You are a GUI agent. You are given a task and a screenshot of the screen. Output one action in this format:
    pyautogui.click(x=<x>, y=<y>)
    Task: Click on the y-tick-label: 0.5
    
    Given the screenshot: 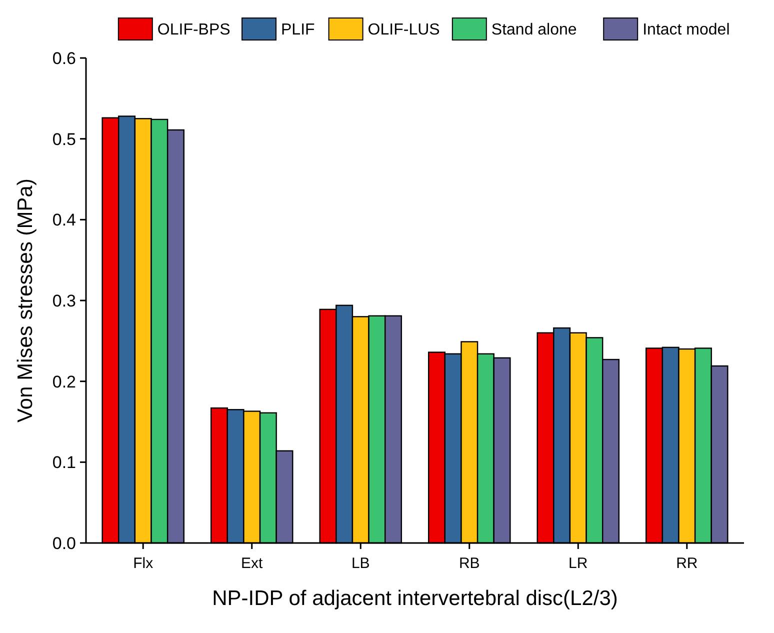 What is the action you would take?
    pyautogui.click(x=64, y=139)
    